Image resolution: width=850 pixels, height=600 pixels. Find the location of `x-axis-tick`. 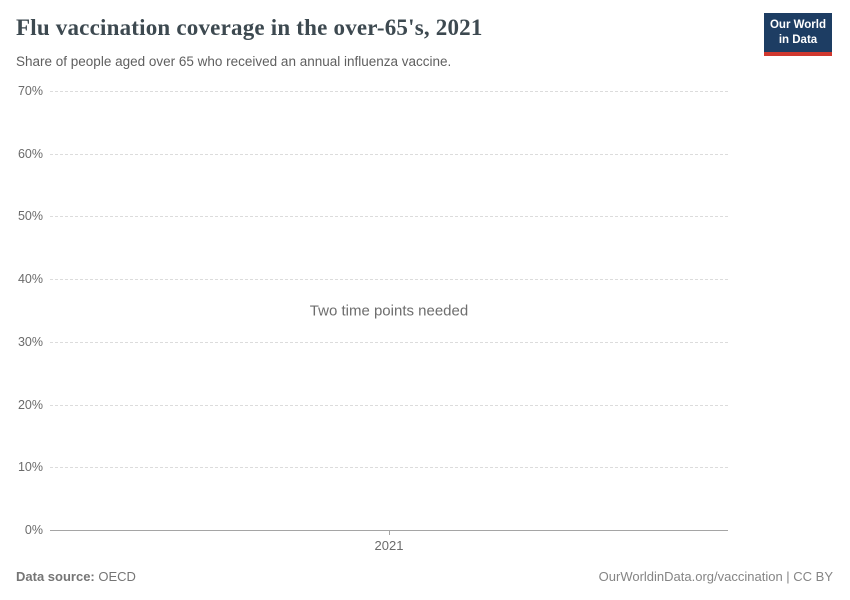

x-axis-tick is located at coordinates (389, 532).